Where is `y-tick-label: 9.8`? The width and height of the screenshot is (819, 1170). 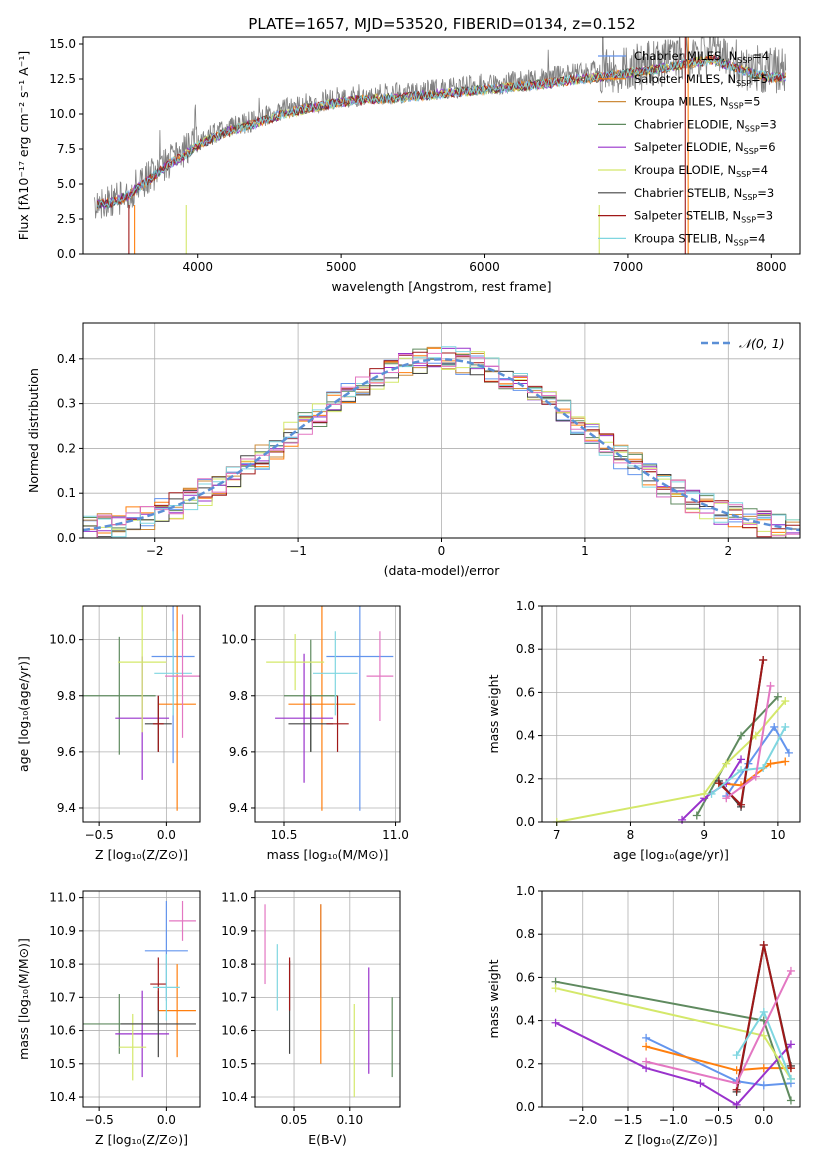
y-tick-label: 9.8 is located at coordinates (66, 696).